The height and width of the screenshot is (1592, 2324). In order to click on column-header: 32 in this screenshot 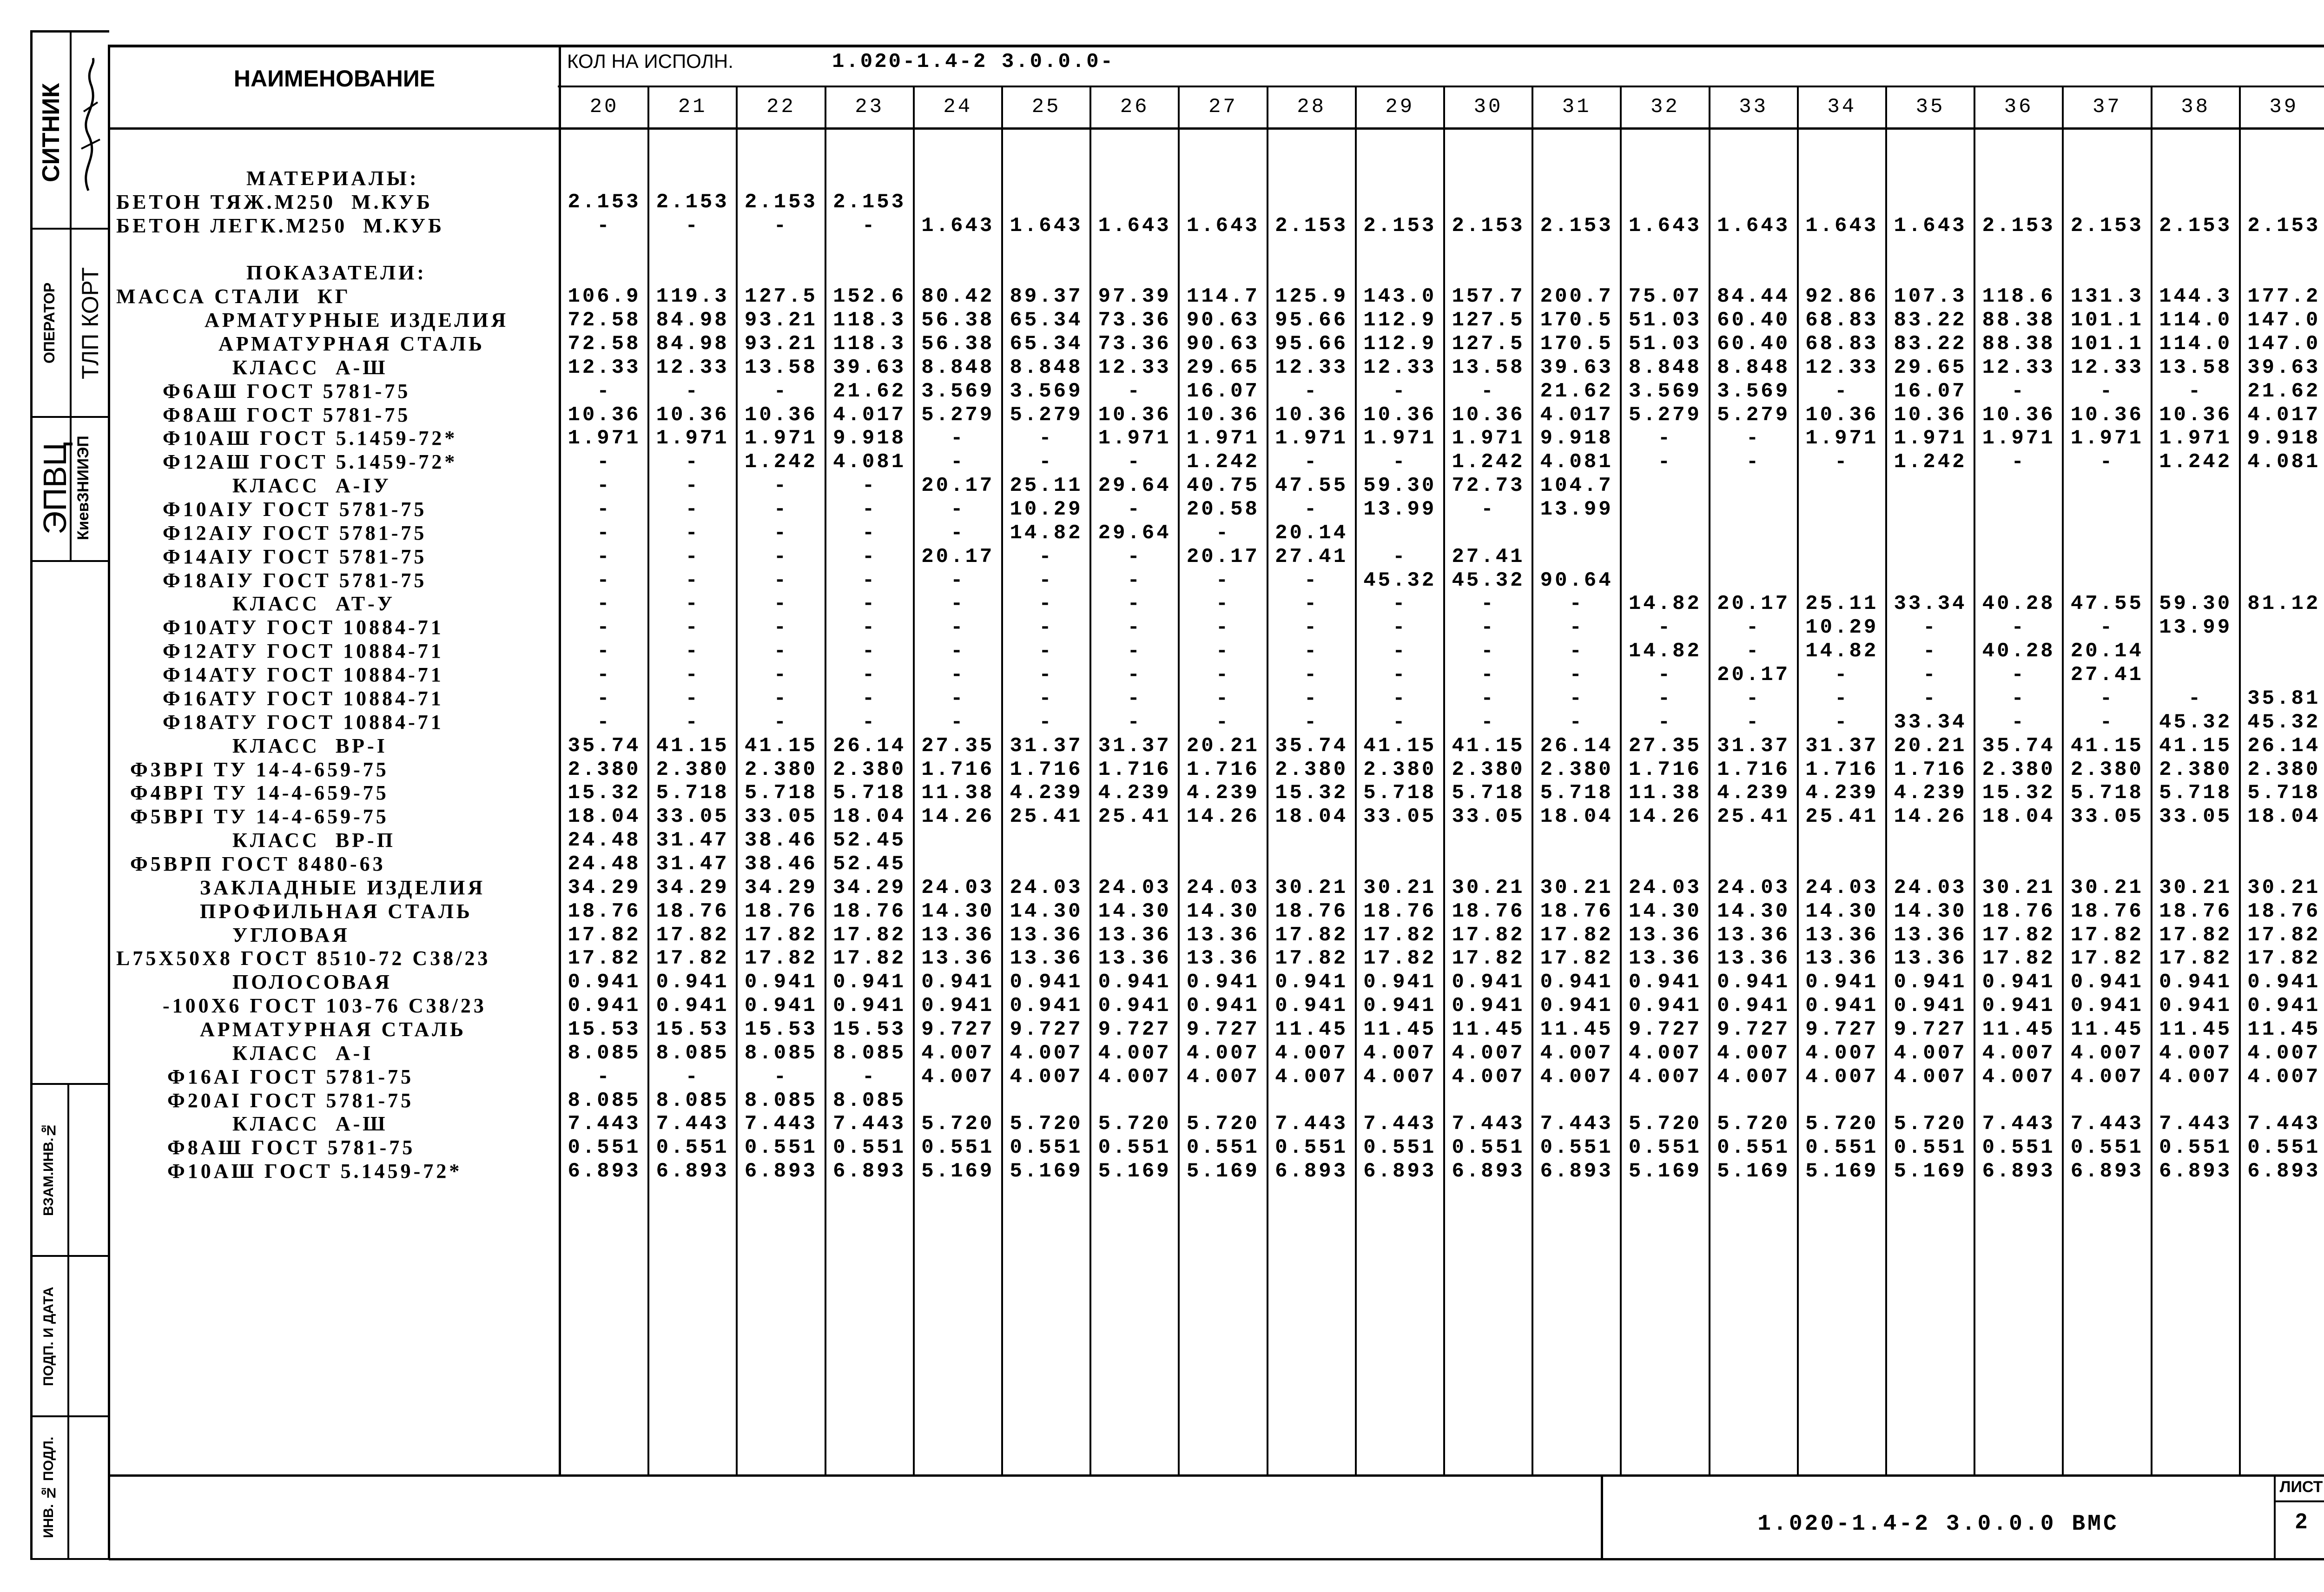, I will do `click(1665, 107)`.